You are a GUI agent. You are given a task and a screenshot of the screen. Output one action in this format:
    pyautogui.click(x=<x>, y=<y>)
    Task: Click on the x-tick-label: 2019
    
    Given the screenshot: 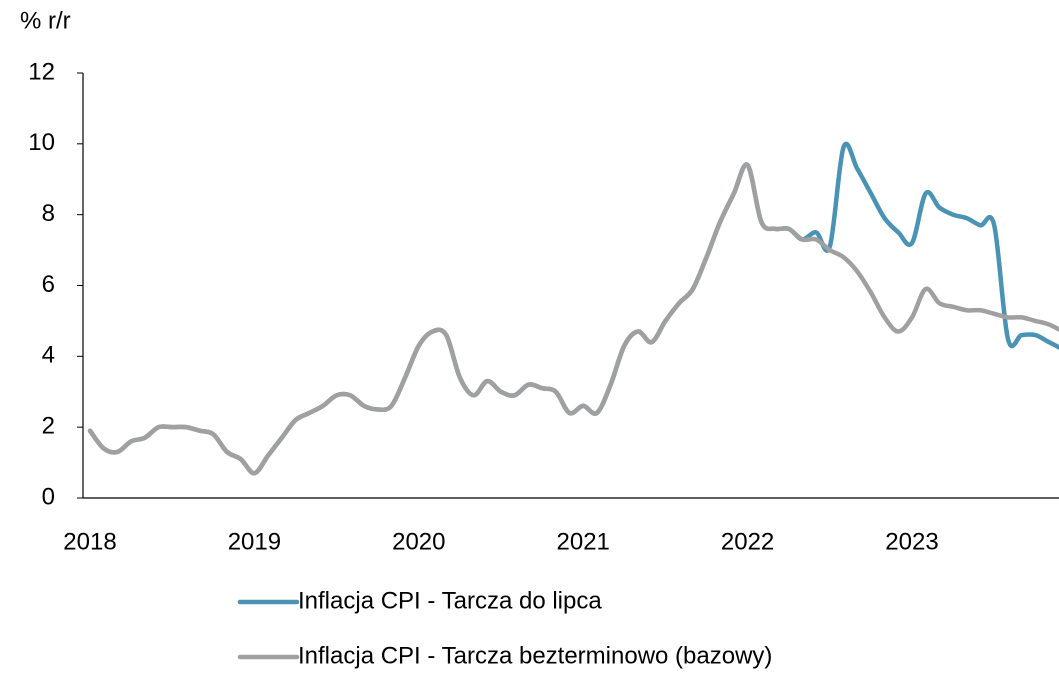 What is the action you would take?
    pyautogui.click(x=254, y=541)
    